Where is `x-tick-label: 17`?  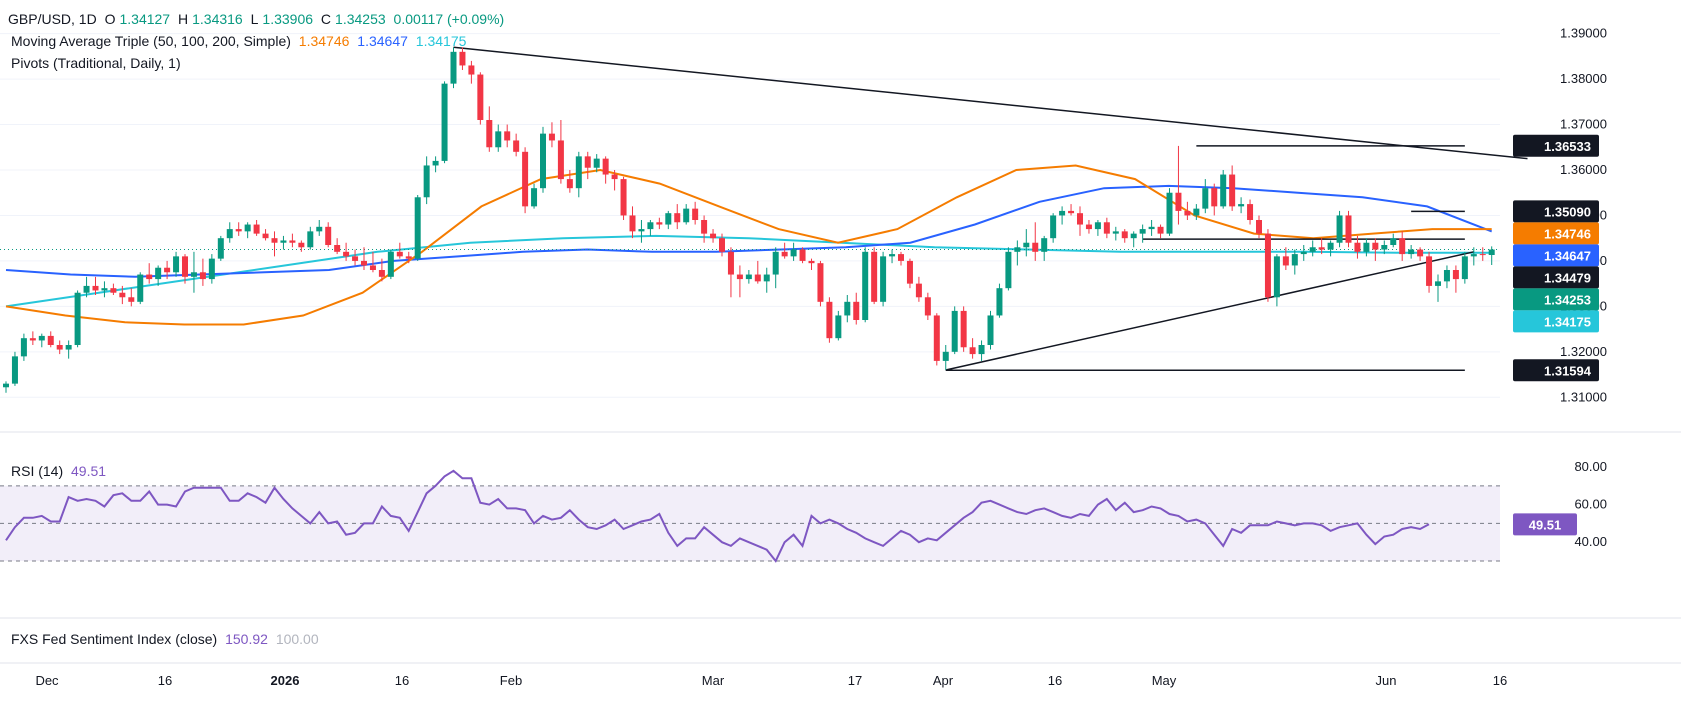
x-tick-label: 17 is located at coordinates (855, 680).